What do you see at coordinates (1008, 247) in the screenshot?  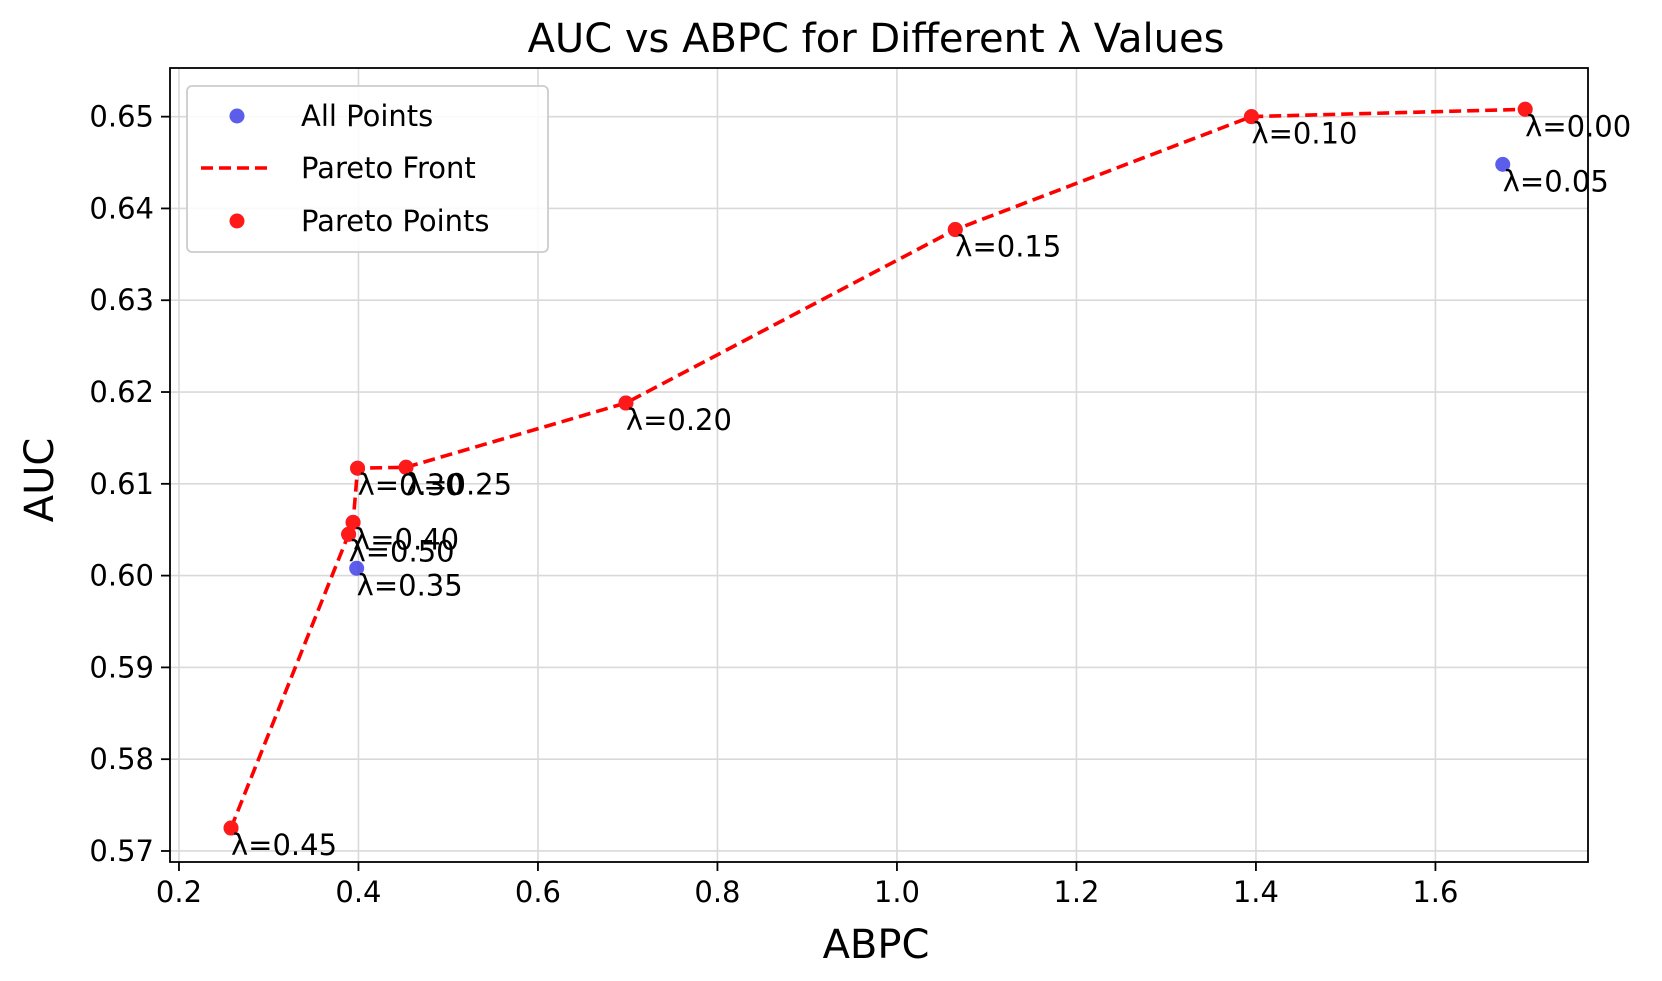 I see `point-lambda-label: λ=0.15` at bounding box center [1008, 247].